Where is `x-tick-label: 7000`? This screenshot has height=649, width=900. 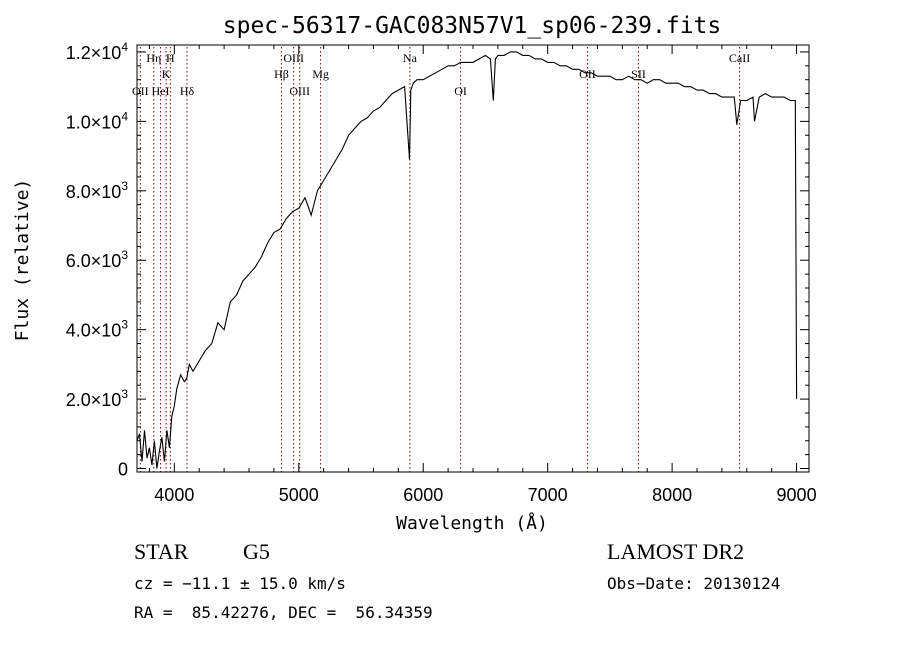
x-tick-label: 7000 is located at coordinates (548, 495).